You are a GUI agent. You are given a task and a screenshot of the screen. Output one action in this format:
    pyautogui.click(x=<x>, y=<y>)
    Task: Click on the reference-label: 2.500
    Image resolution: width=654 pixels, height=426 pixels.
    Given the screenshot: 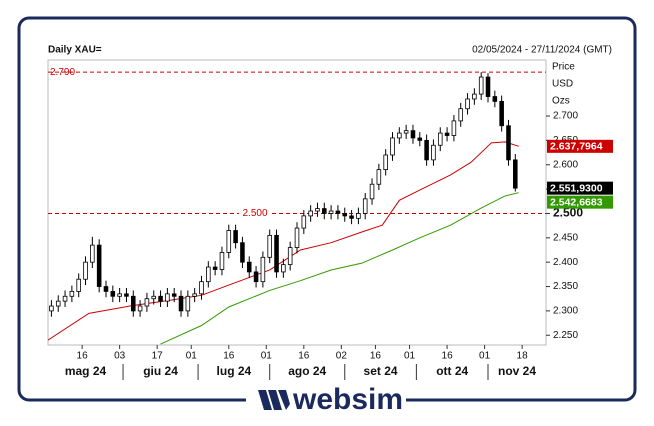 What is the action you would take?
    pyautogui.click(x=254, y=213)
    